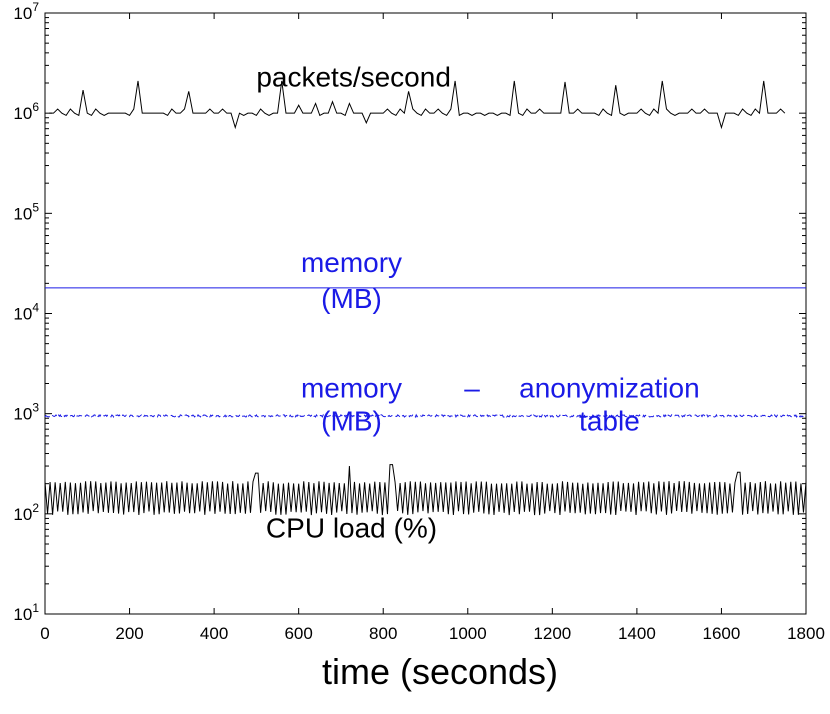  I want to click on x-tick-label: 0, so click(44, 633).